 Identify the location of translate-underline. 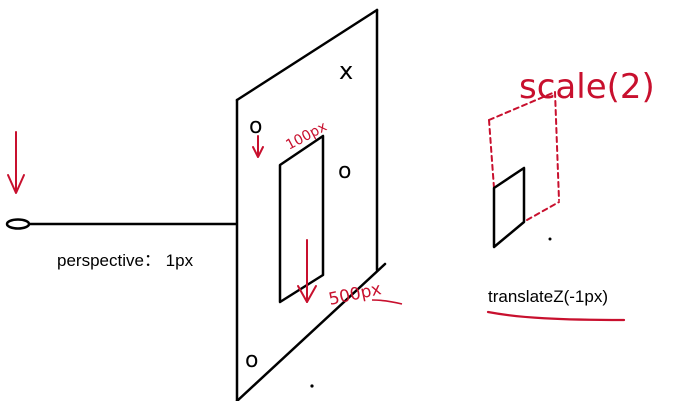
(556, 316).